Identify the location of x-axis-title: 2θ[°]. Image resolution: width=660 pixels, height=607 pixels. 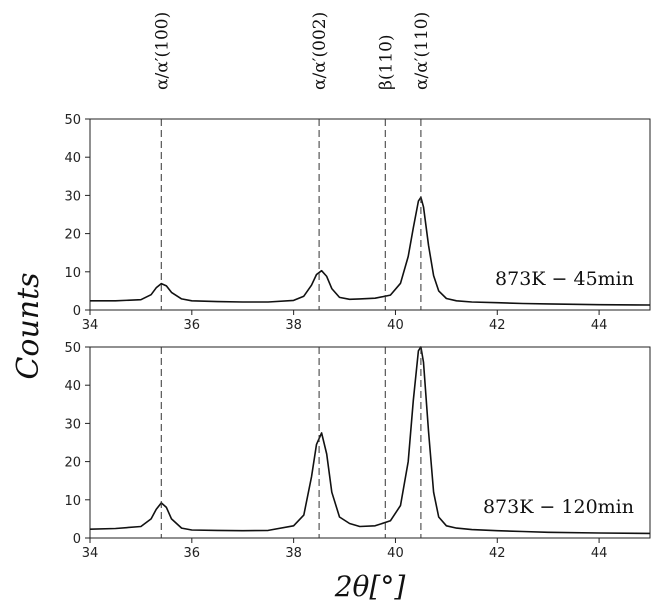
(370, 586).